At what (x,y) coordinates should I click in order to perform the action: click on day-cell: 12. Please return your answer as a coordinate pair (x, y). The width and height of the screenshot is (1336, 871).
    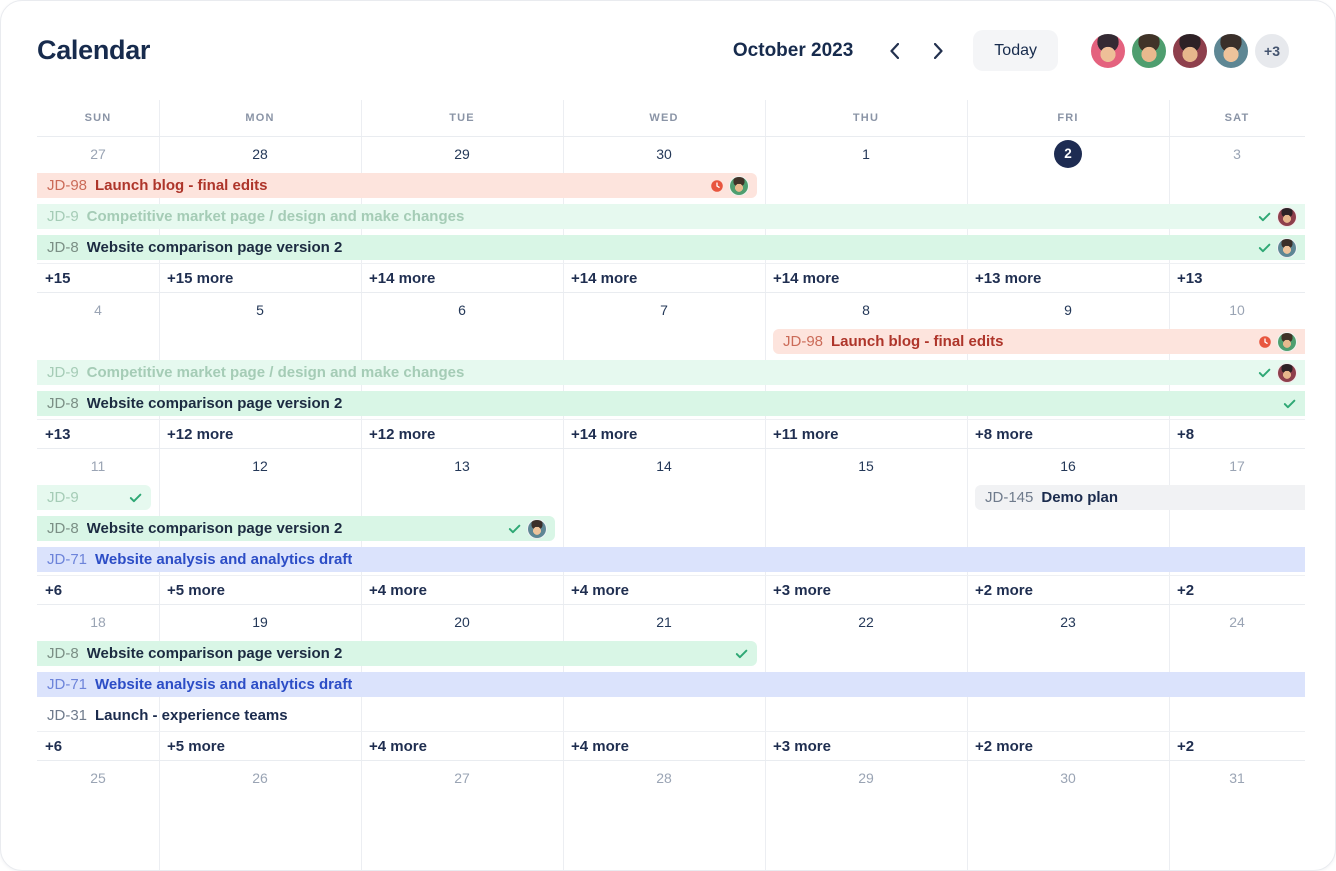
    Looking at the image, I should click on (260, 465).